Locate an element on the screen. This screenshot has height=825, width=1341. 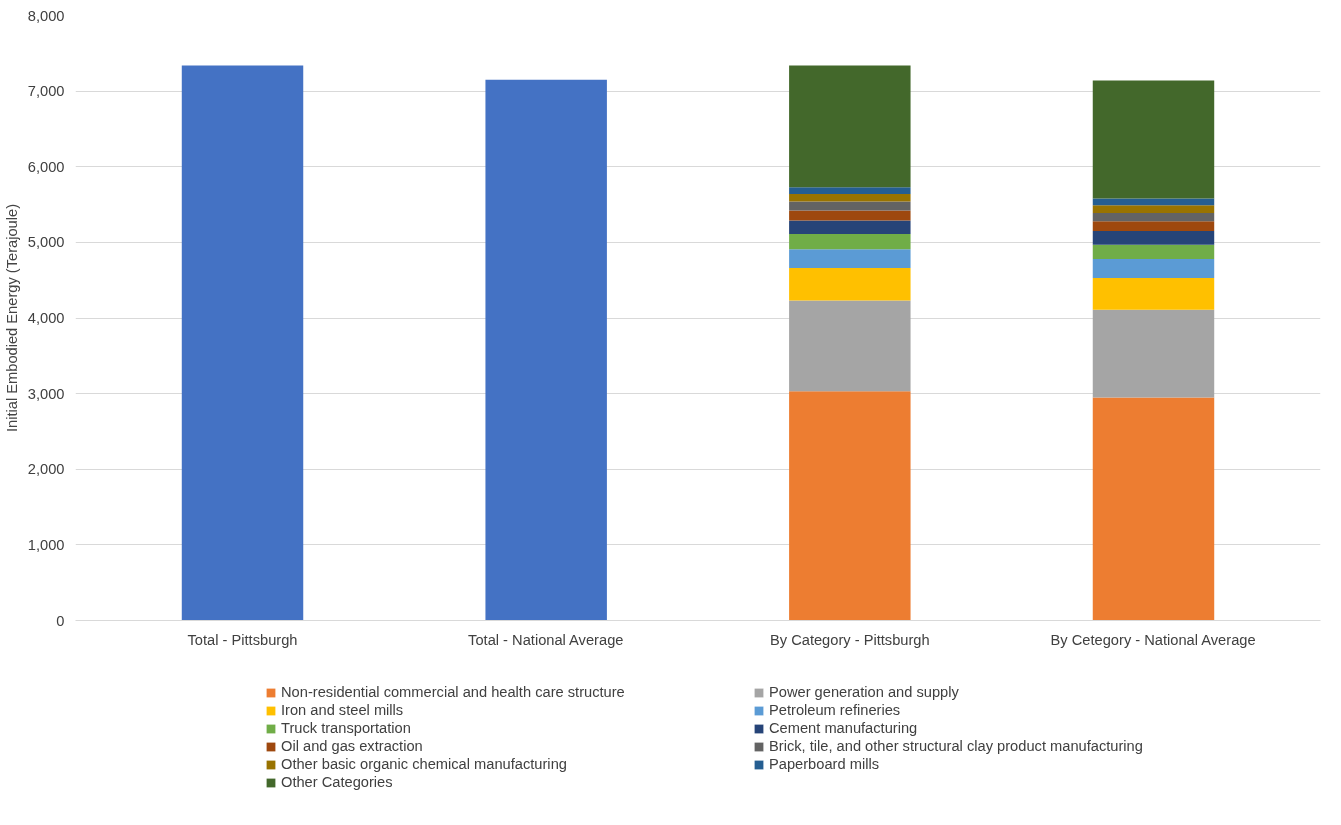
legend-label: Petroleum refineries is located at coordinates (835, 710).